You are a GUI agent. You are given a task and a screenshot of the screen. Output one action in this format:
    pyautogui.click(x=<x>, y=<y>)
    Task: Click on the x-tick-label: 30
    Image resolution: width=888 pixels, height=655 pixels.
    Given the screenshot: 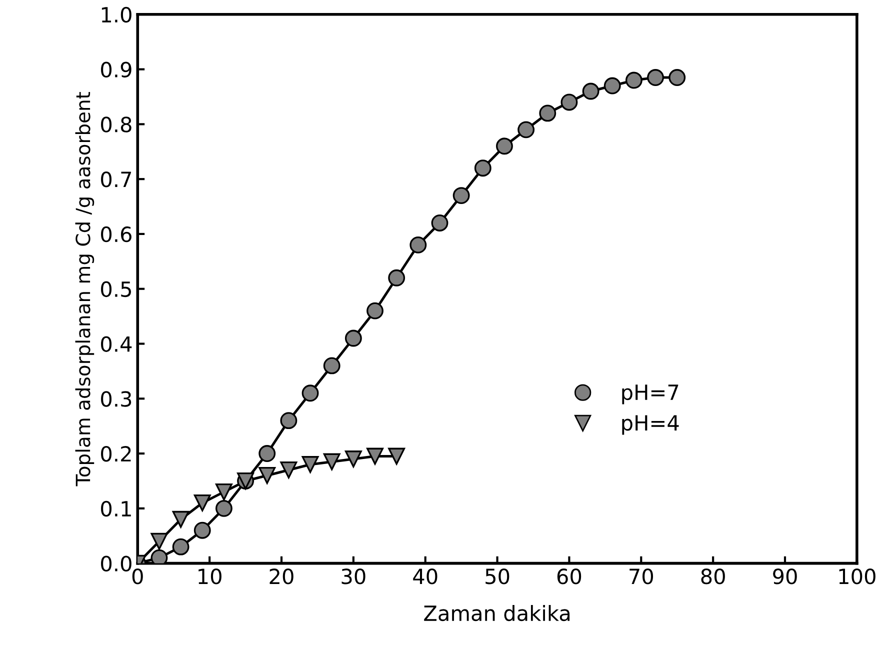 What is the action you would take?
    pyautogui.click(x=354, y=576)
    